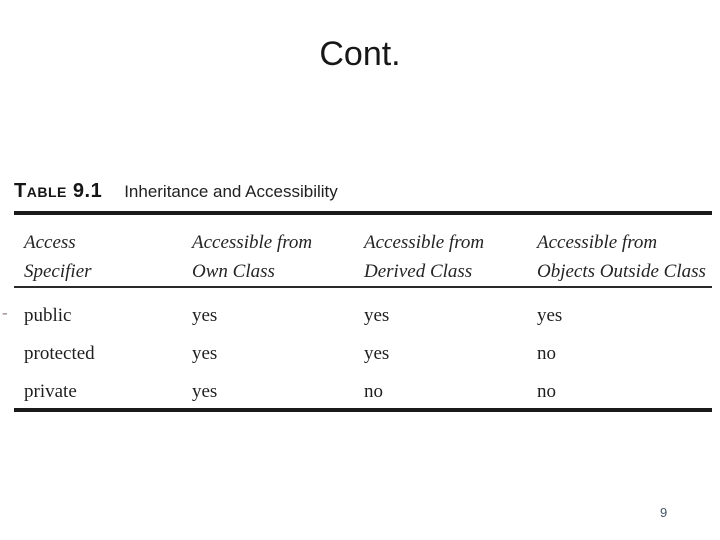 This screenshot has height=540, width=720. Describe the element at coordinates (48, 315) in the screenshot. I see `cell-specifier: public` at that location.